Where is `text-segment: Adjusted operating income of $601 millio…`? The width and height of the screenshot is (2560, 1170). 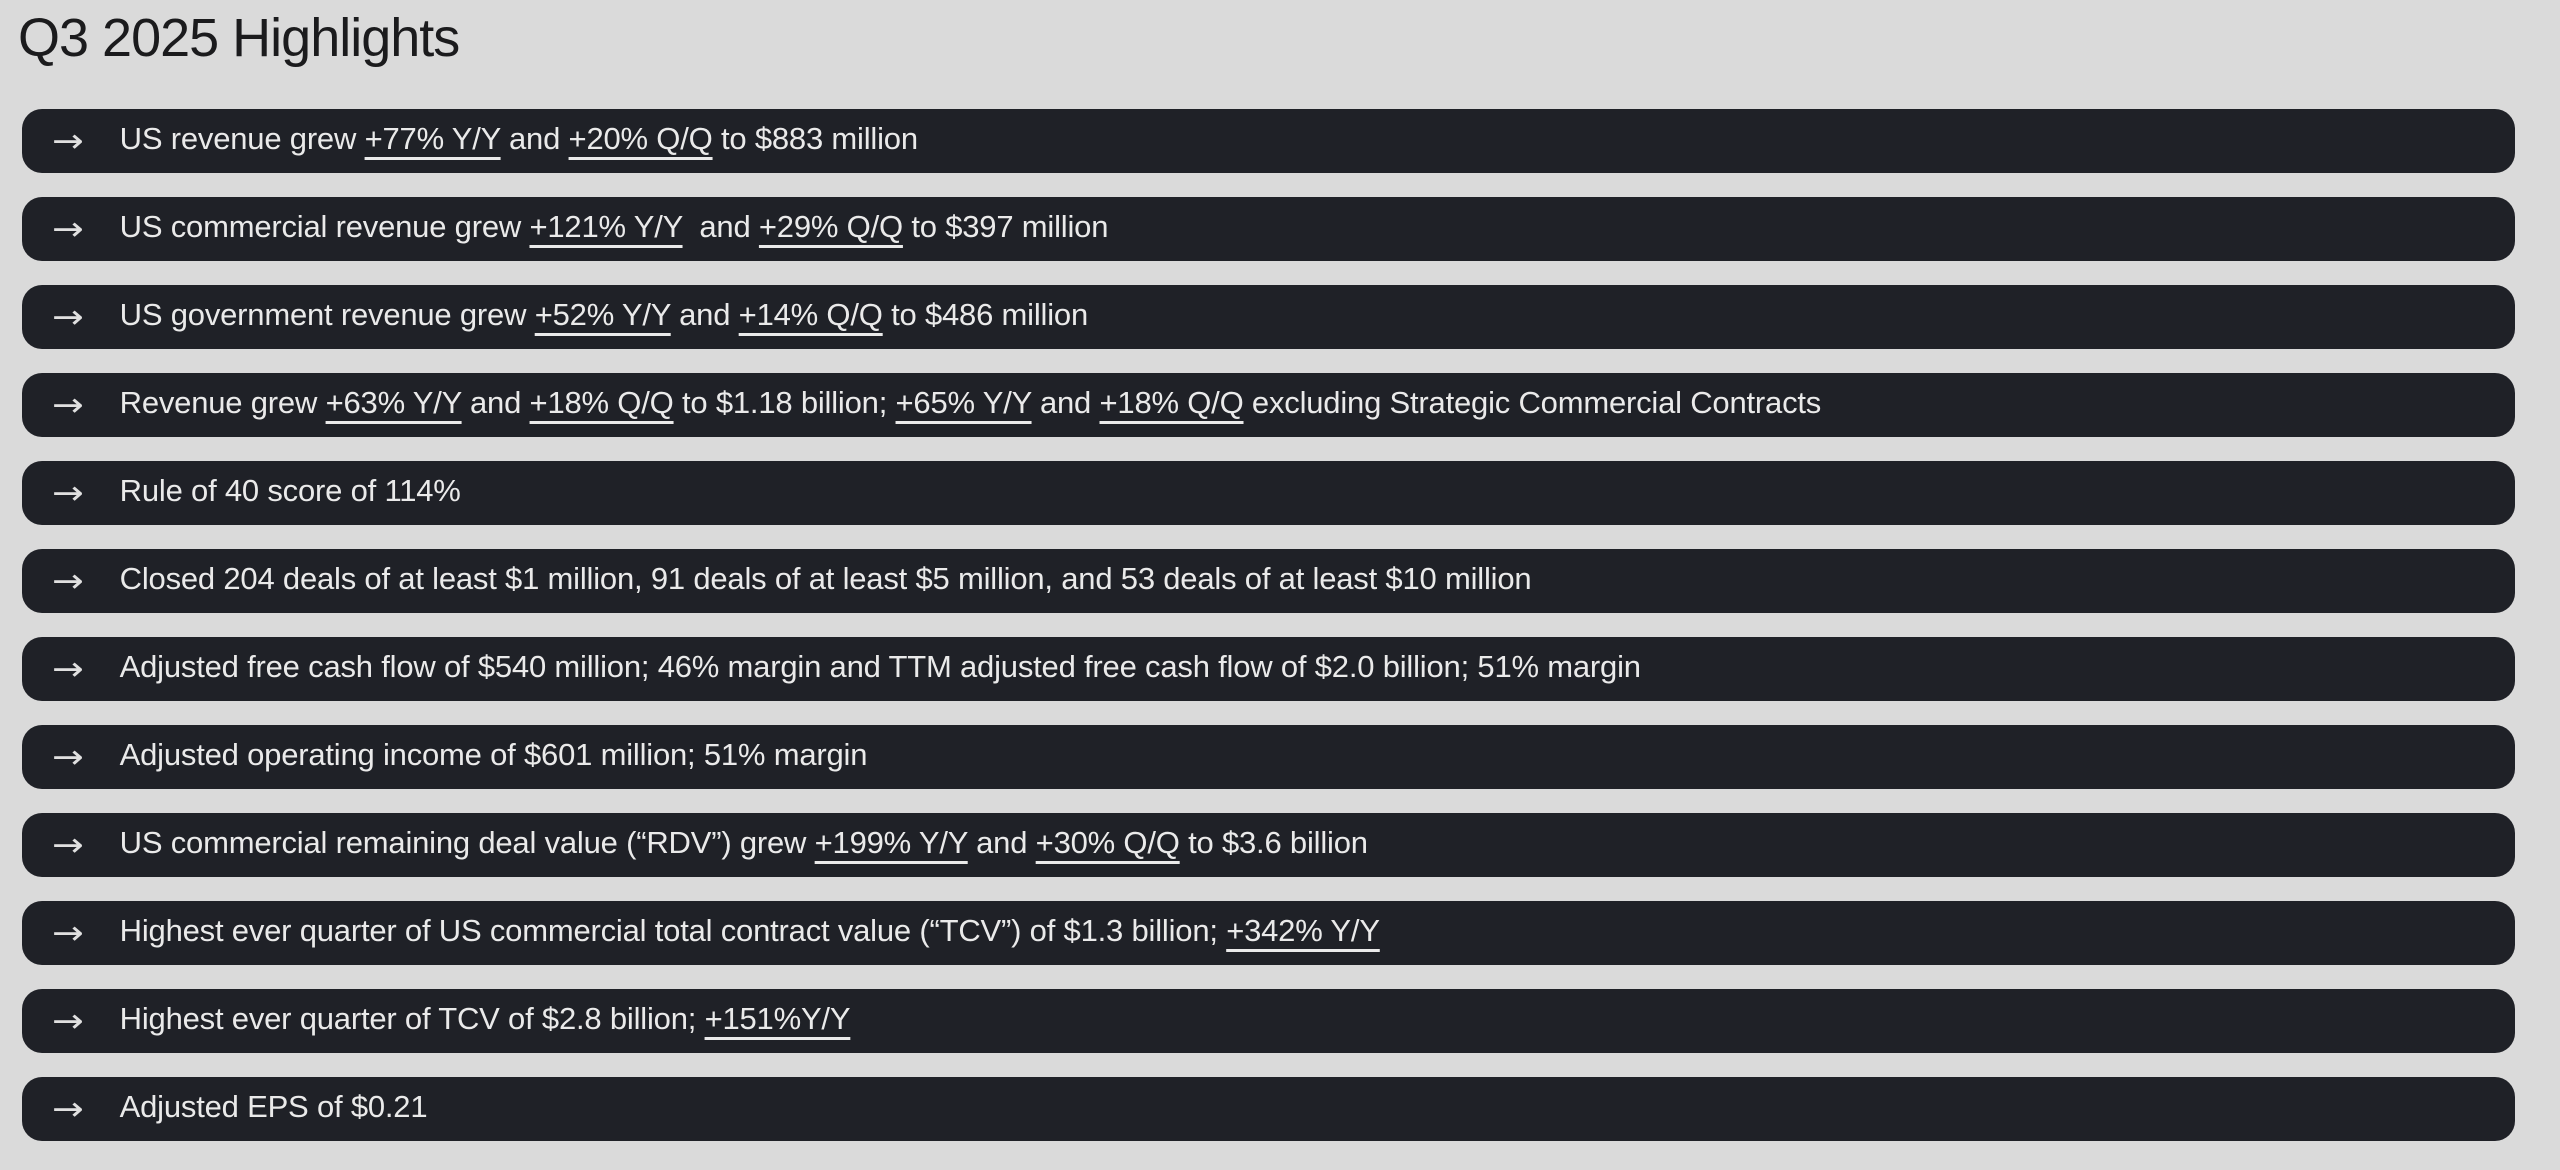
text-segment: Adjusted operating income of $601 millio… is located at coordinates (493, 755).